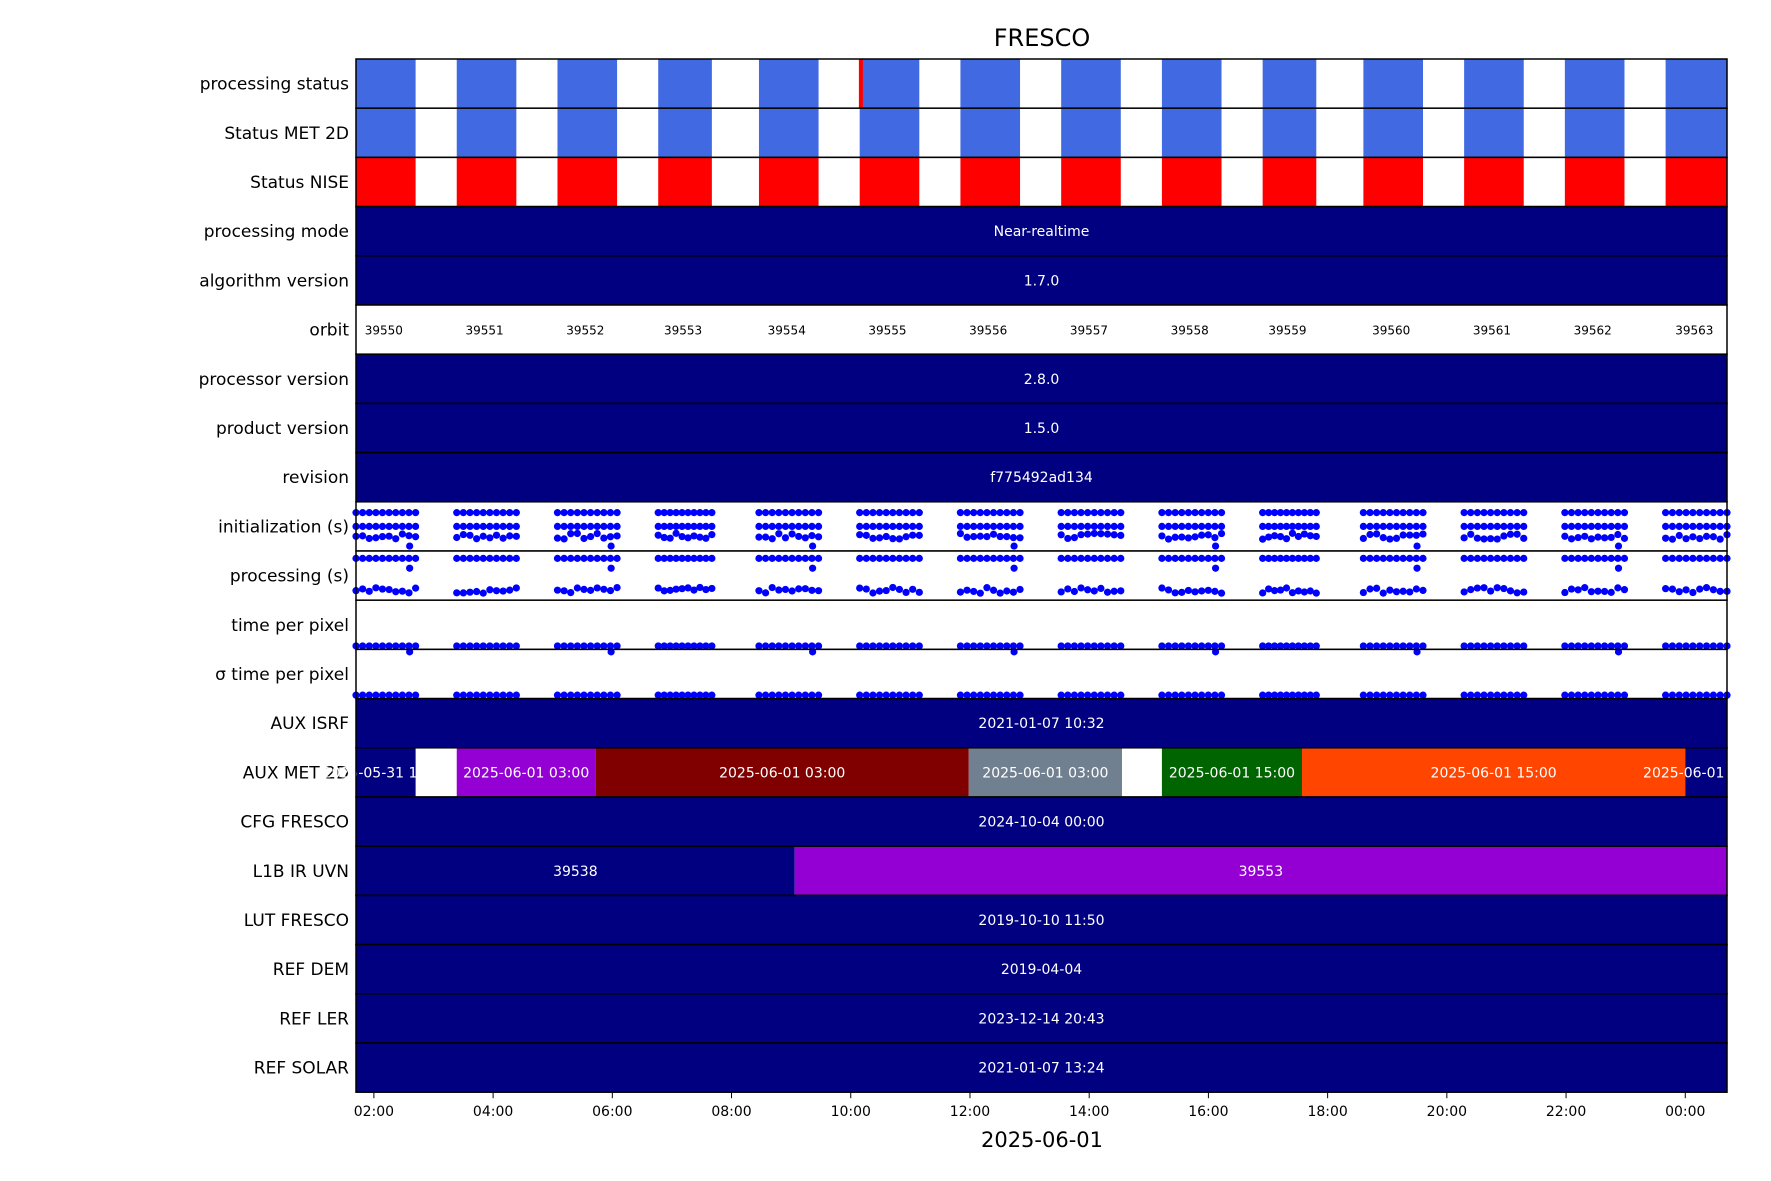 Image resolution: width=1771 pixels, height=1181 pixels. What do you see at coordinates (887, 331) in the screenshot?
I see `orbit-label: 39555` at bounding box center [887, 331].